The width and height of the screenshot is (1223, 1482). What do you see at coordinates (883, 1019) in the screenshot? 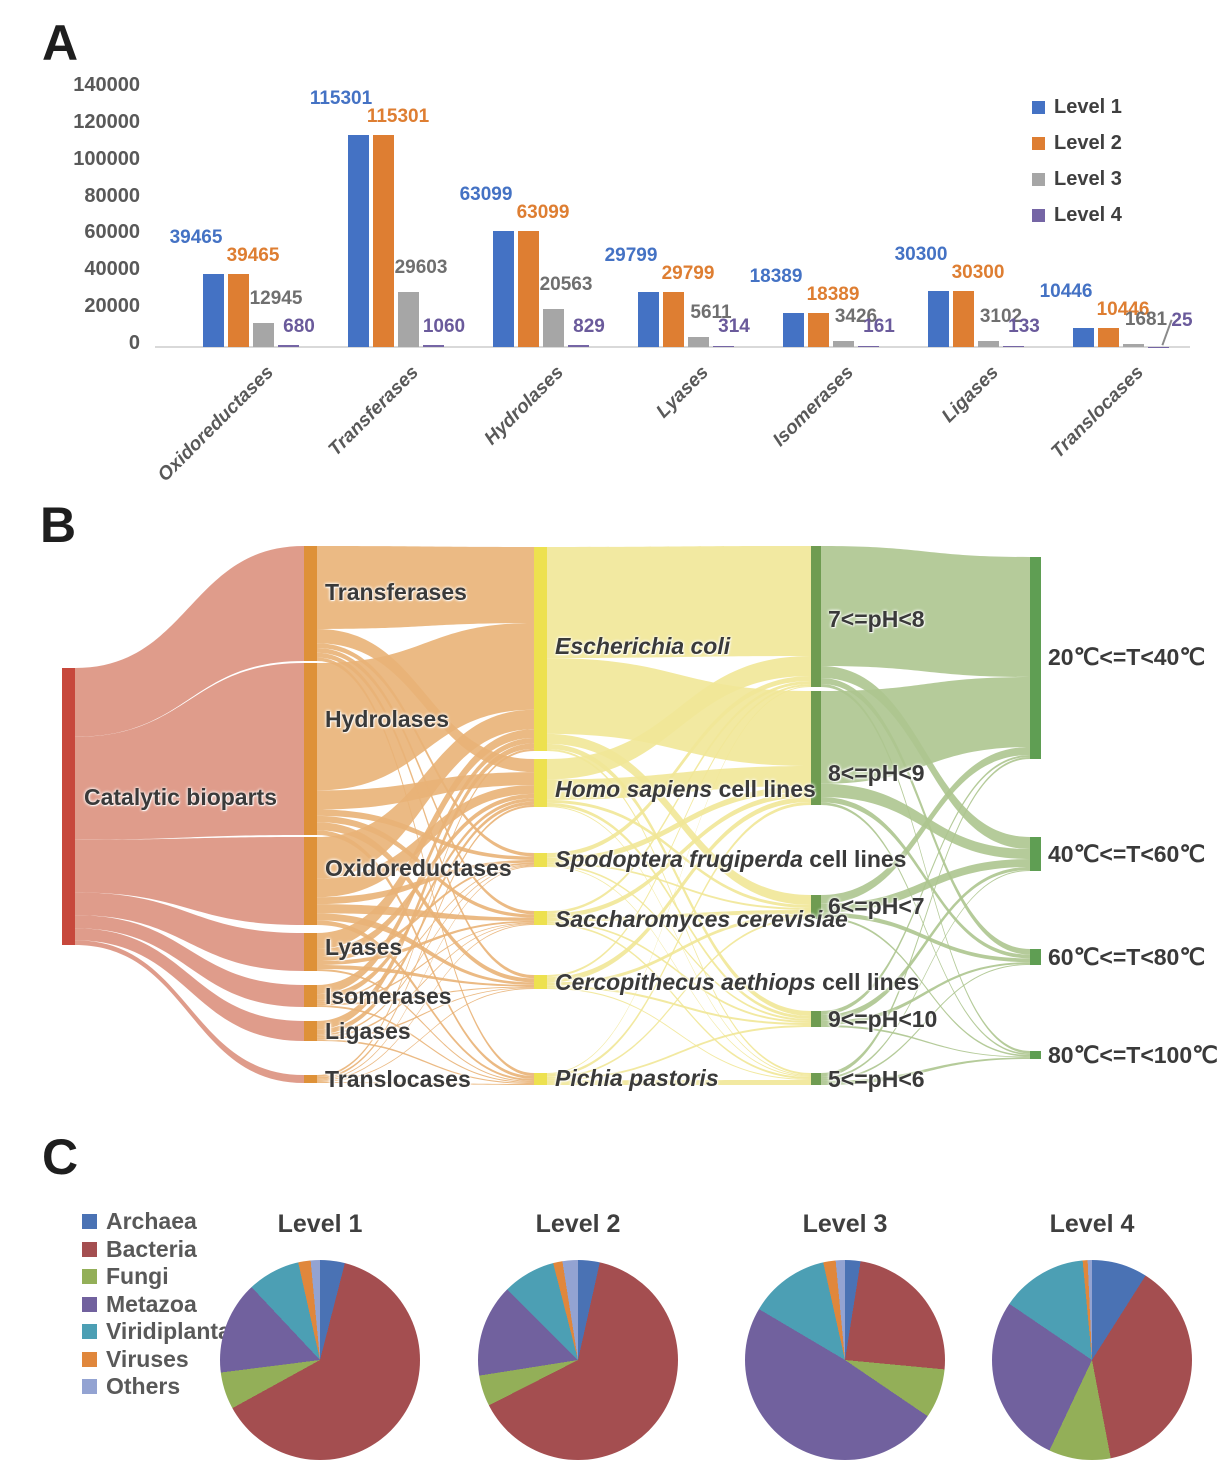
I see `sankey-node-label: 9<=pH<10` at bounding box center [883, 1019].